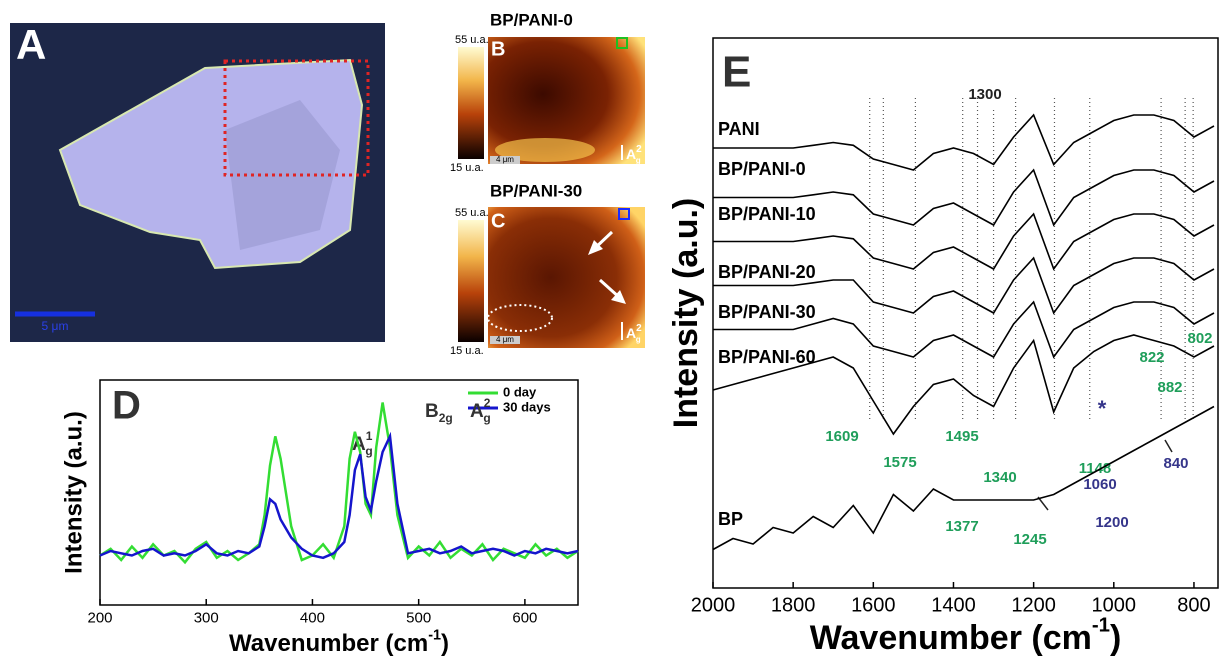 The height and width of the screenshot is (667, 1220). I want to click on peak-label-sup: 1, so click(369, 436).